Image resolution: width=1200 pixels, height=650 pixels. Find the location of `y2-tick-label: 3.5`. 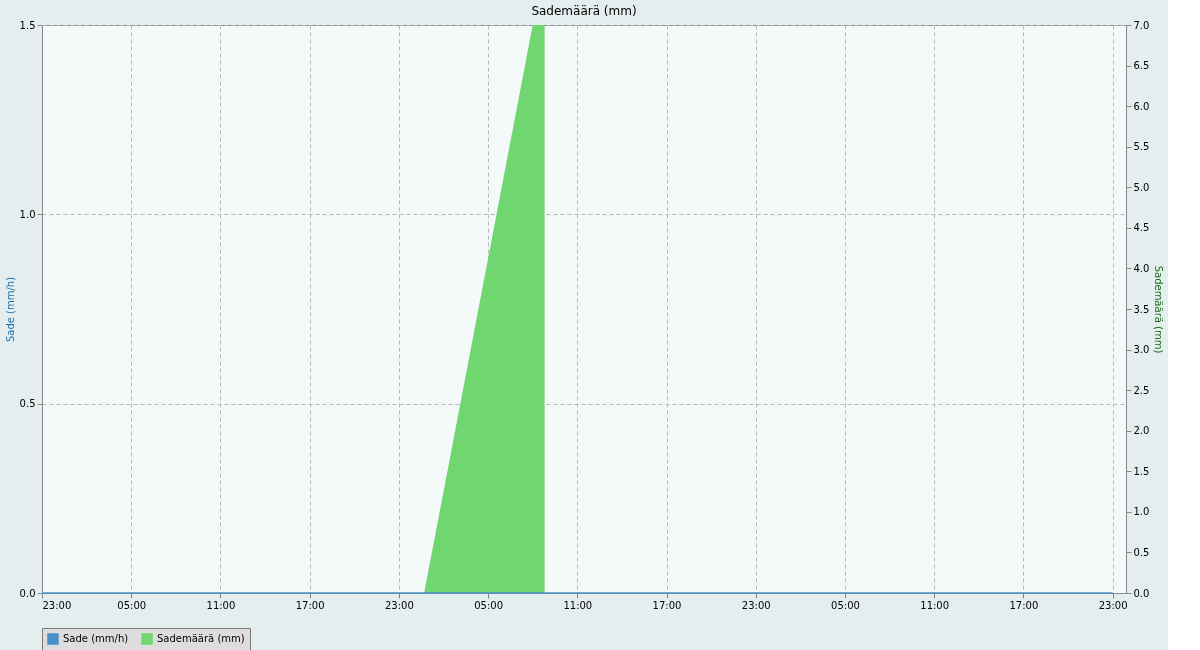

y2-tick-label: 3.5 is located at coordinates (1141, 309).